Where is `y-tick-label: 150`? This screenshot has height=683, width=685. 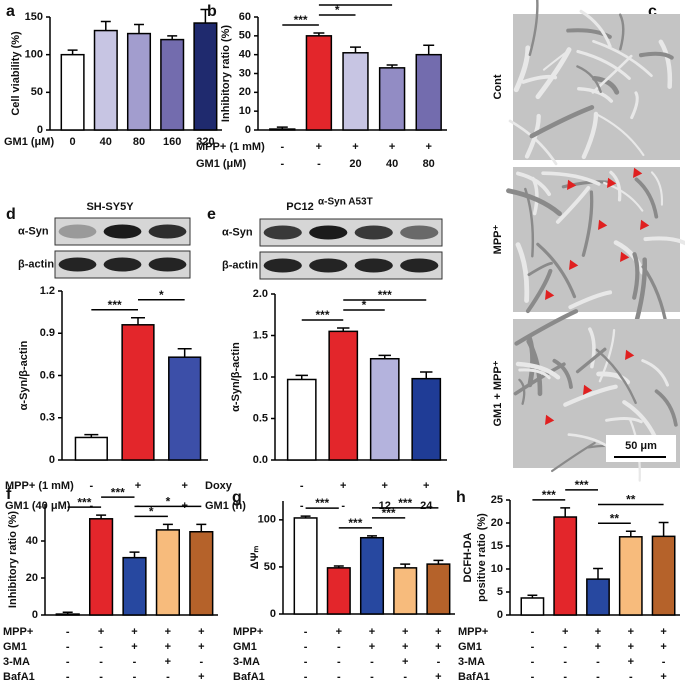 y-tick-label: 150 is located at coordinates (34, 17).